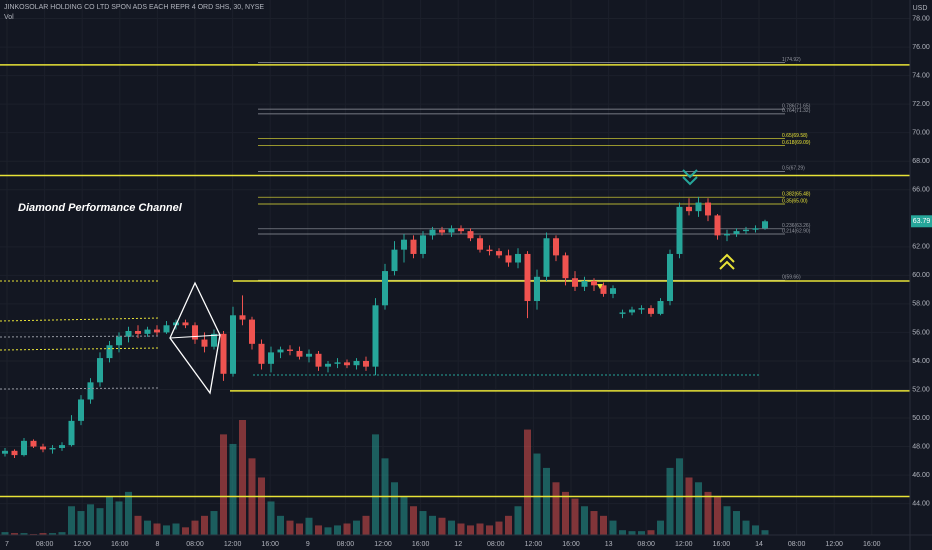  What do you see at coordinates (921, 361) in the screenshot?
I see `y-tick-label: 54.00` at bounding box center [921, 361].